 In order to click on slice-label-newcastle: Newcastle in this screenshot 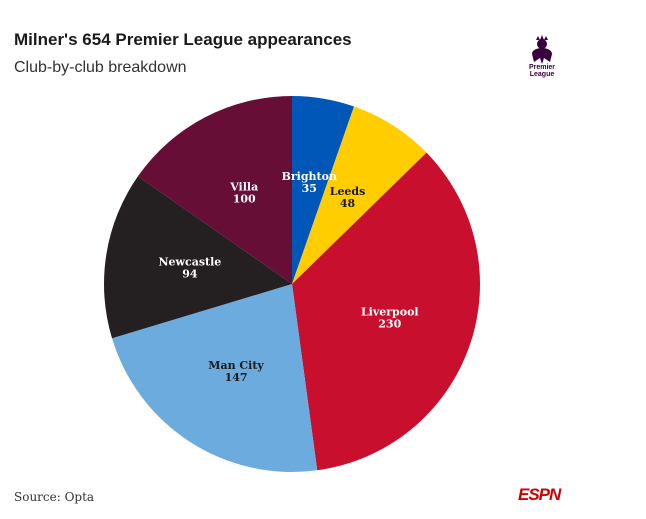, I will do `click(189, 262)`.